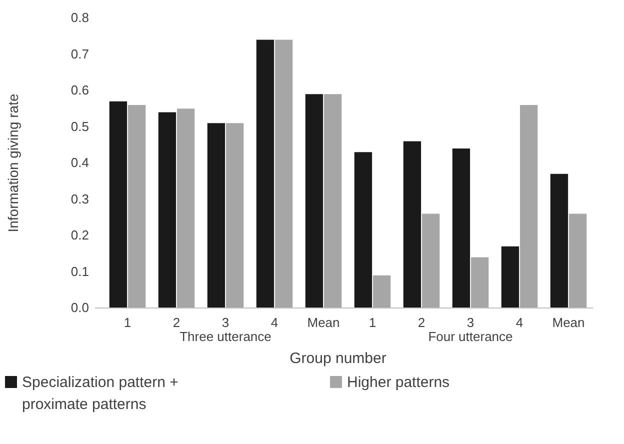 This screenshot has height=444, width=624. I want to click on y-tick-label: 0.4, so click(79, 162).